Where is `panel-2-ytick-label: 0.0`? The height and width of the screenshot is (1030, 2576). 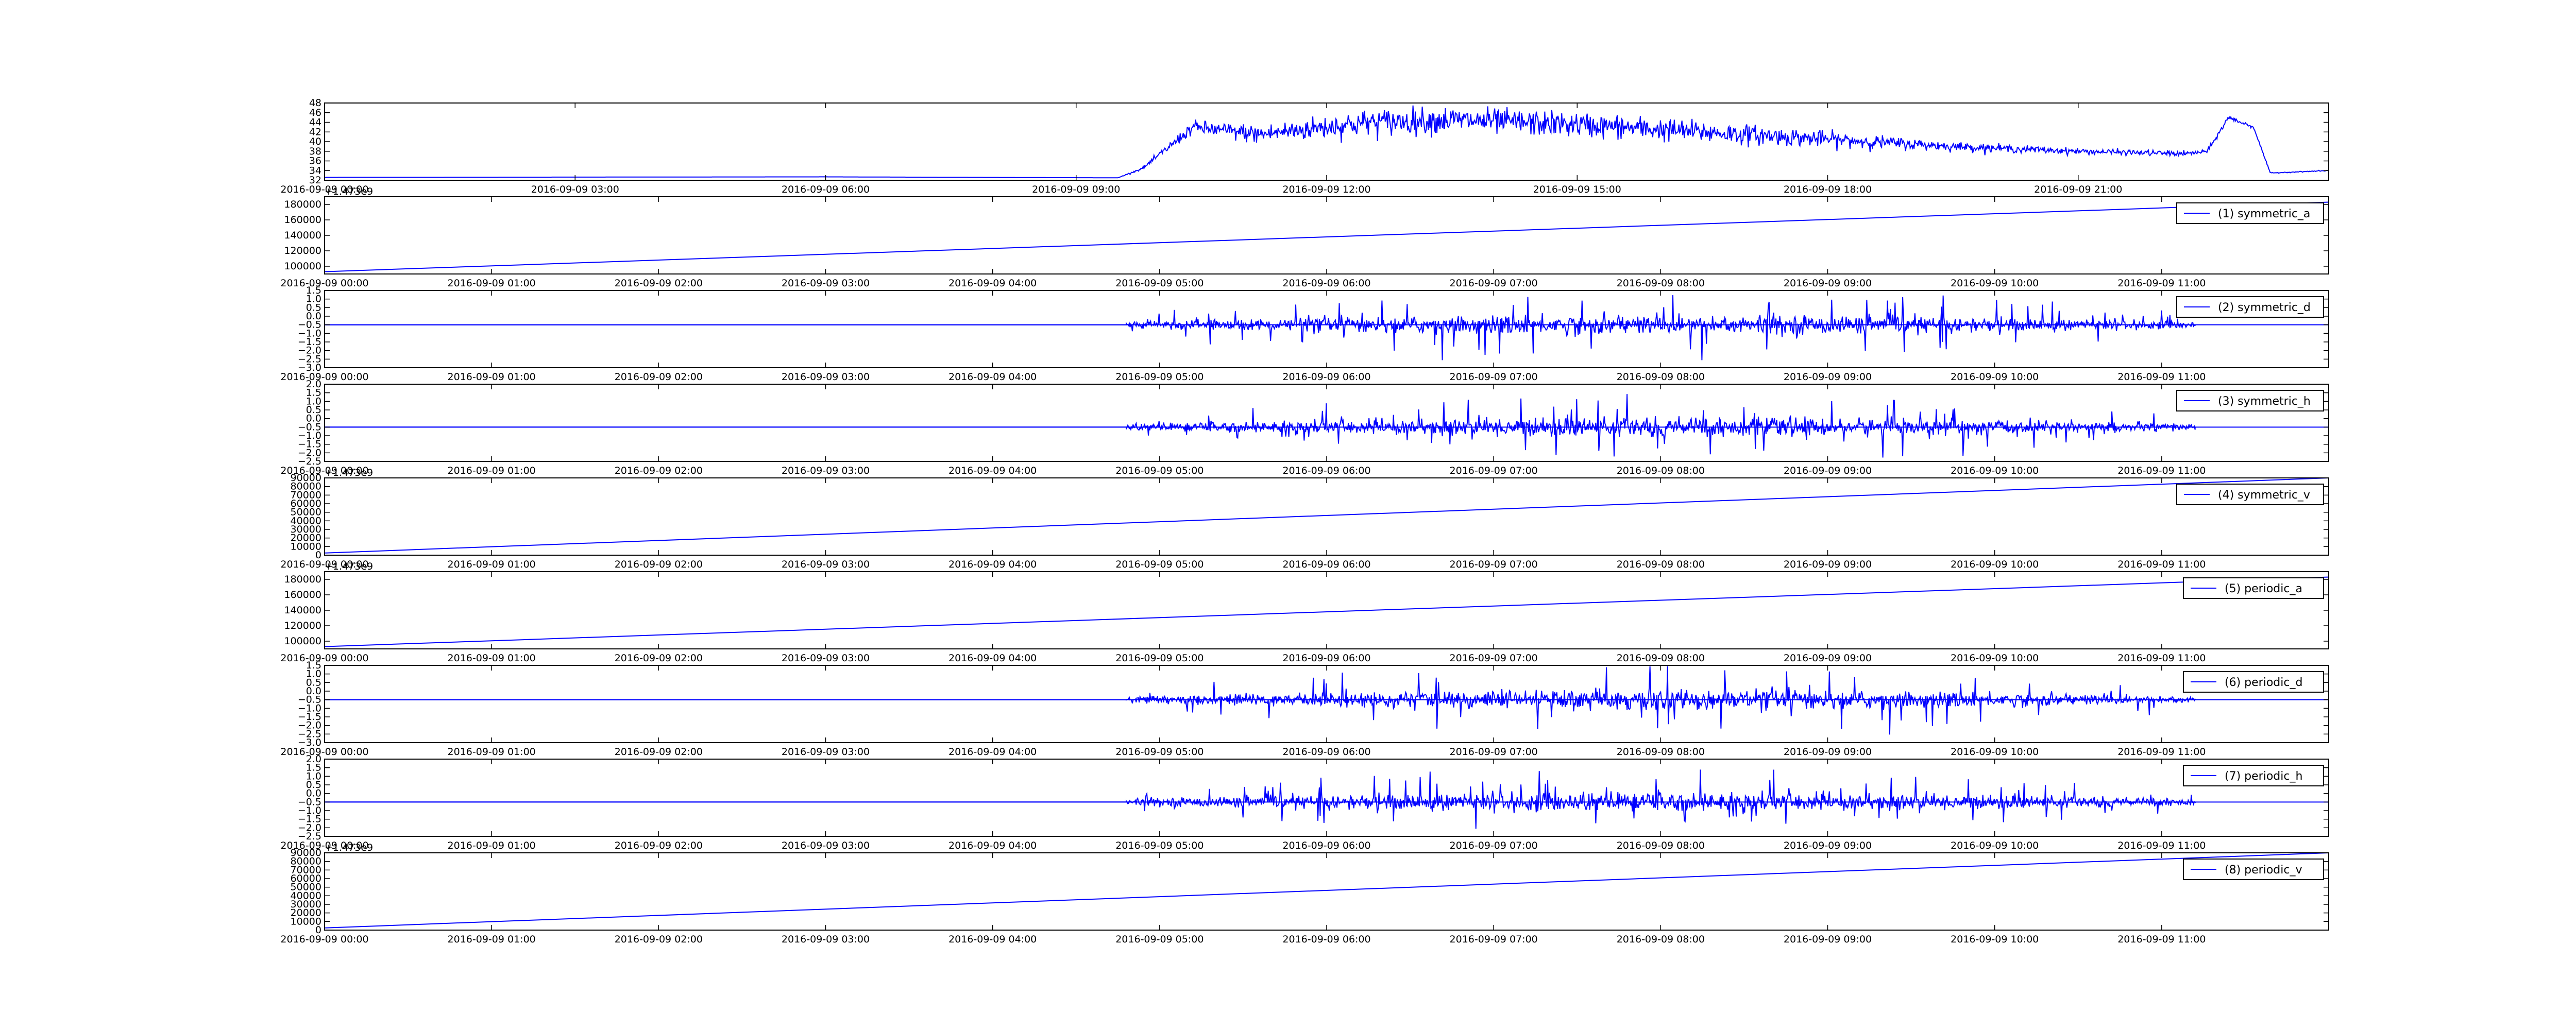
panel-2-ytick-label: 0.0 is located at coordinates (313, 316).